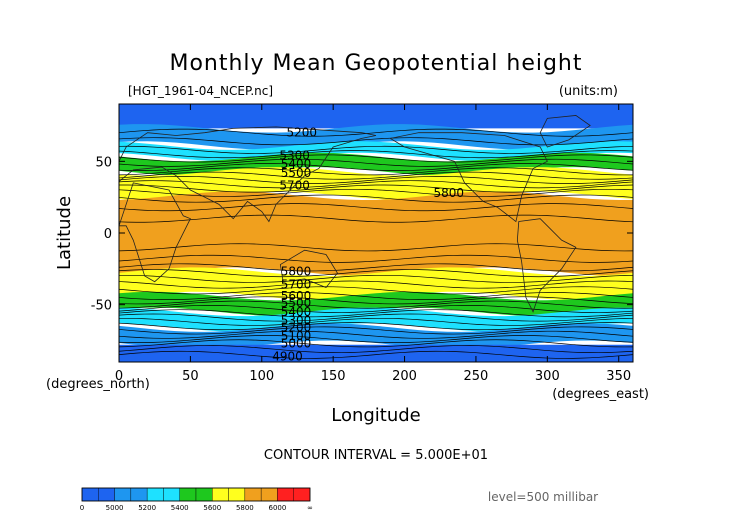  Describe the element at coordinates (278, 508) in the screenshot. I see `colorbar-tick-label: 6000` at that location.